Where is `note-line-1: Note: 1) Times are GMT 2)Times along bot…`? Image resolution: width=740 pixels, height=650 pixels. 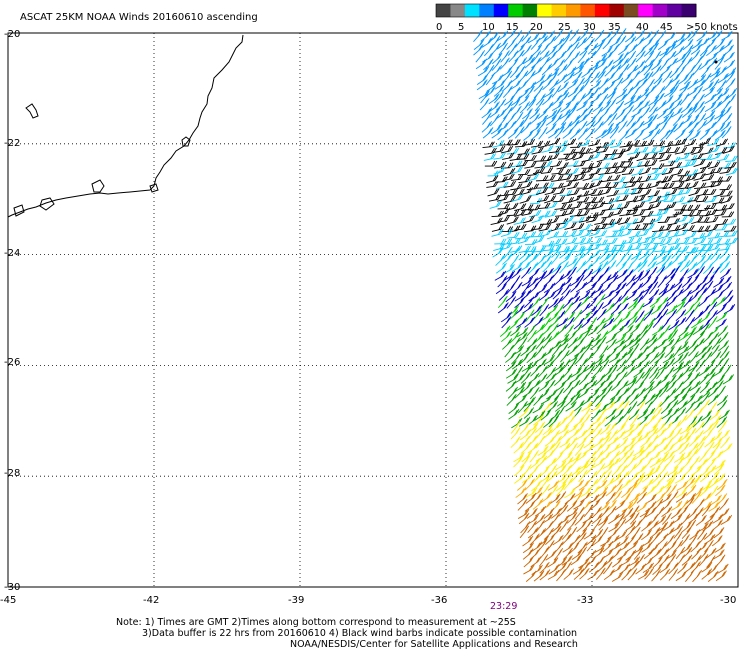
note-line-1: Note: 1) Times are GMT 2)Times along bot… is located at coordinates (316, 622).